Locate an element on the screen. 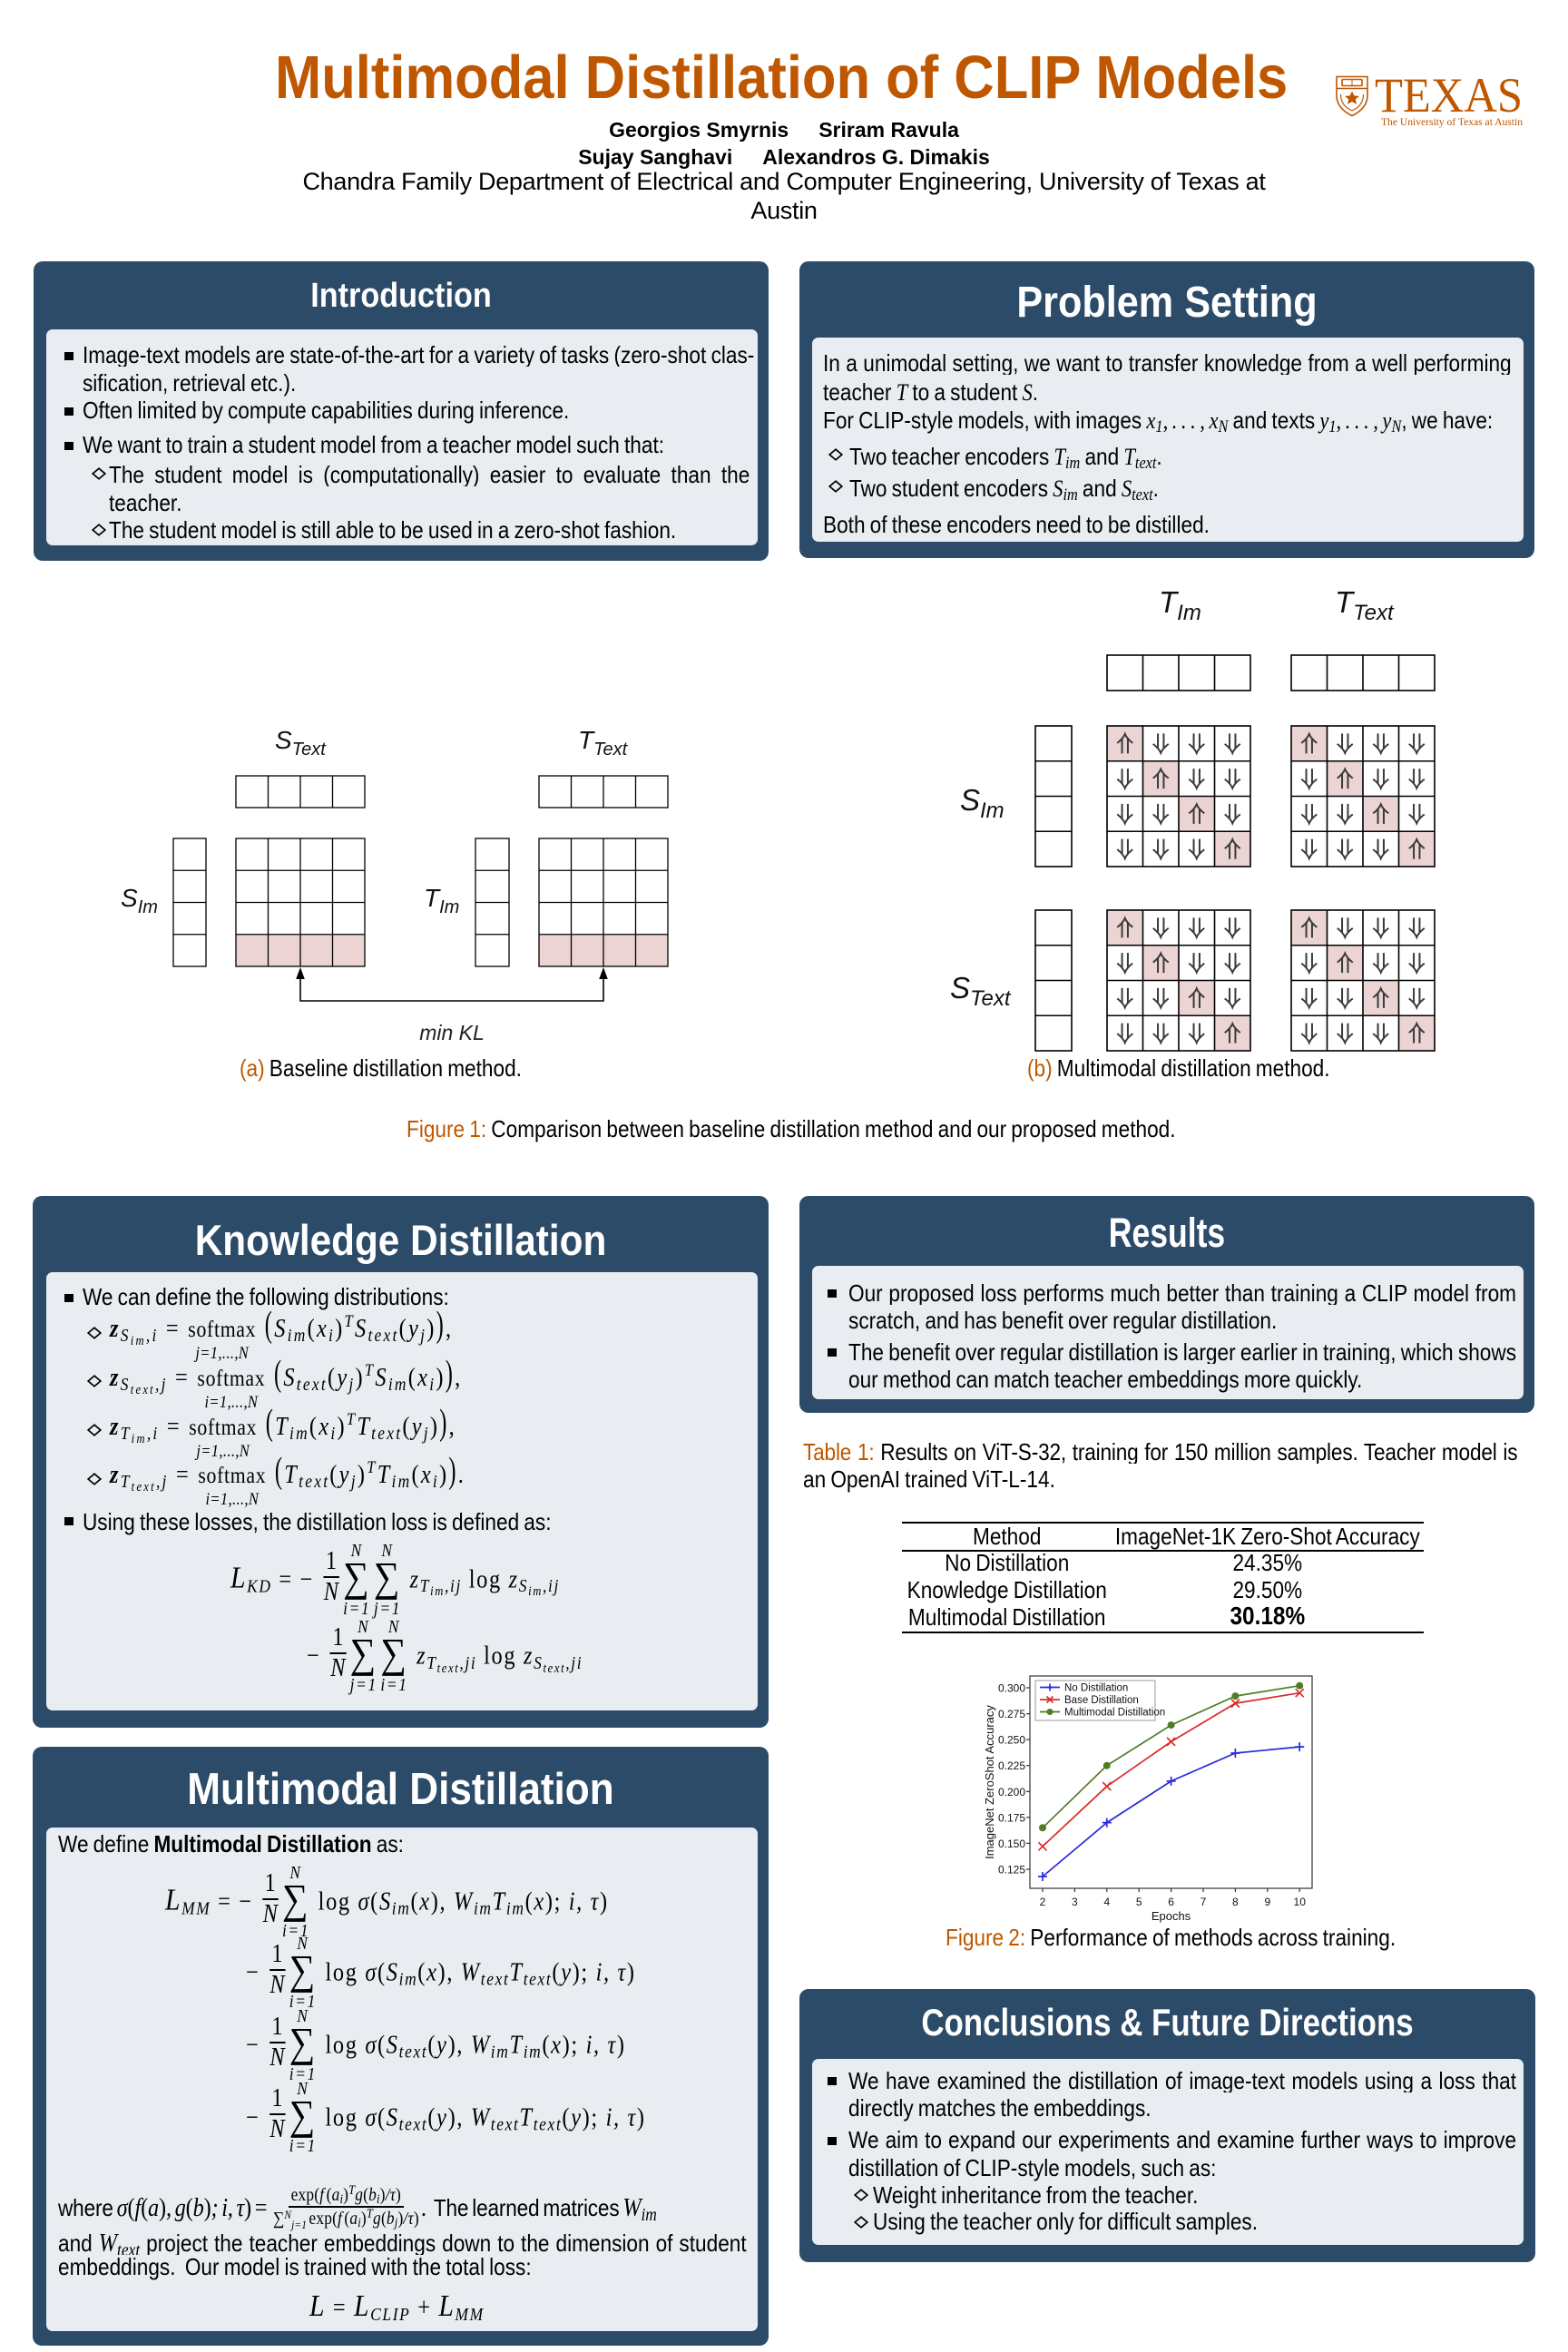 This screenshot has height=2352, width=1568. svg-text: 0.200 is located at coordinates (1011, 1792).